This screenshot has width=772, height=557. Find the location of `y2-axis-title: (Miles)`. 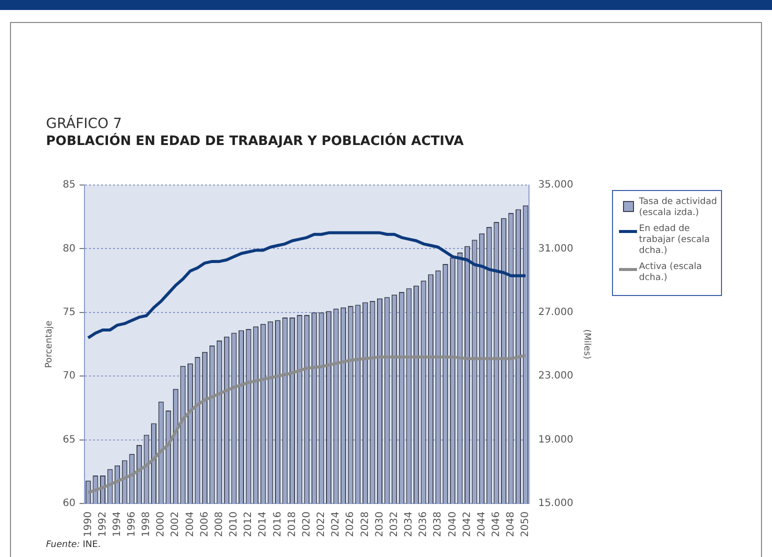

y2-axis-title: (Miles) is located at coordinates (586, 344).